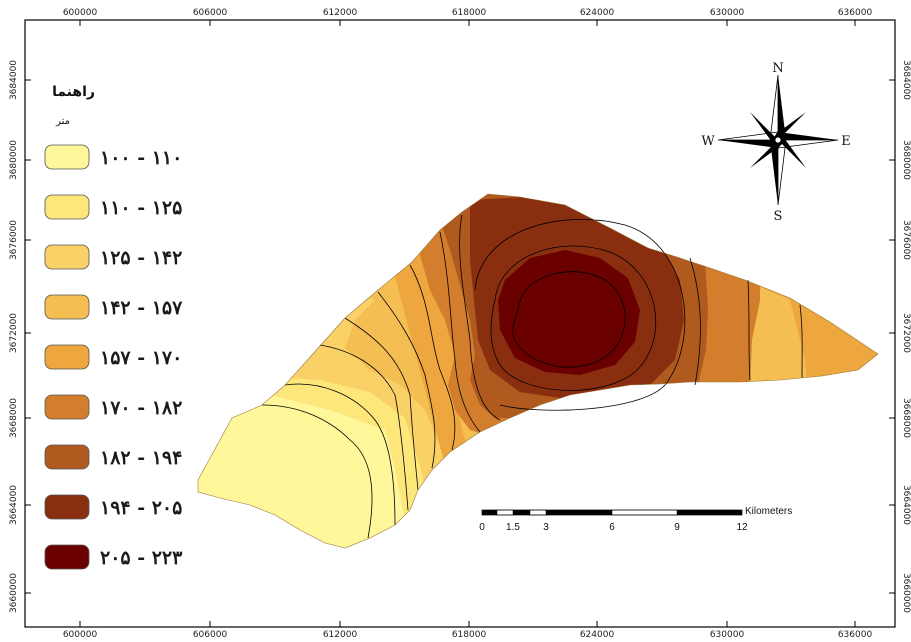 This screenshot has height=642, width=911. Describe the element at coordinates (742, 527) in the screenshot. I see `scale-label: 12` at that location.